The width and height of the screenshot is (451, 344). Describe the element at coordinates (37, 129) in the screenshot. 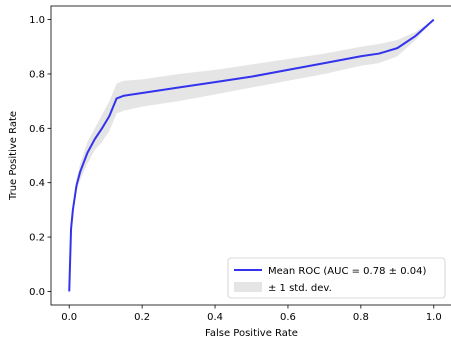

I see `y-tick-label: 0.6` at that location.